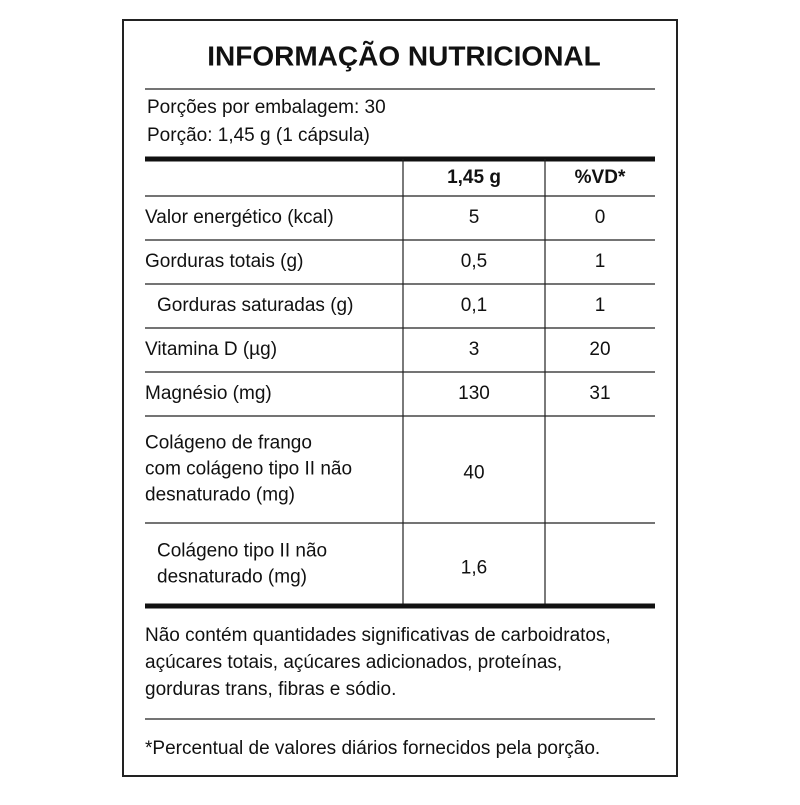 The height and width of the screenshot is (805, 800). I want to click on nutrient-label: Gorduras totais (g), so click(224, 261).